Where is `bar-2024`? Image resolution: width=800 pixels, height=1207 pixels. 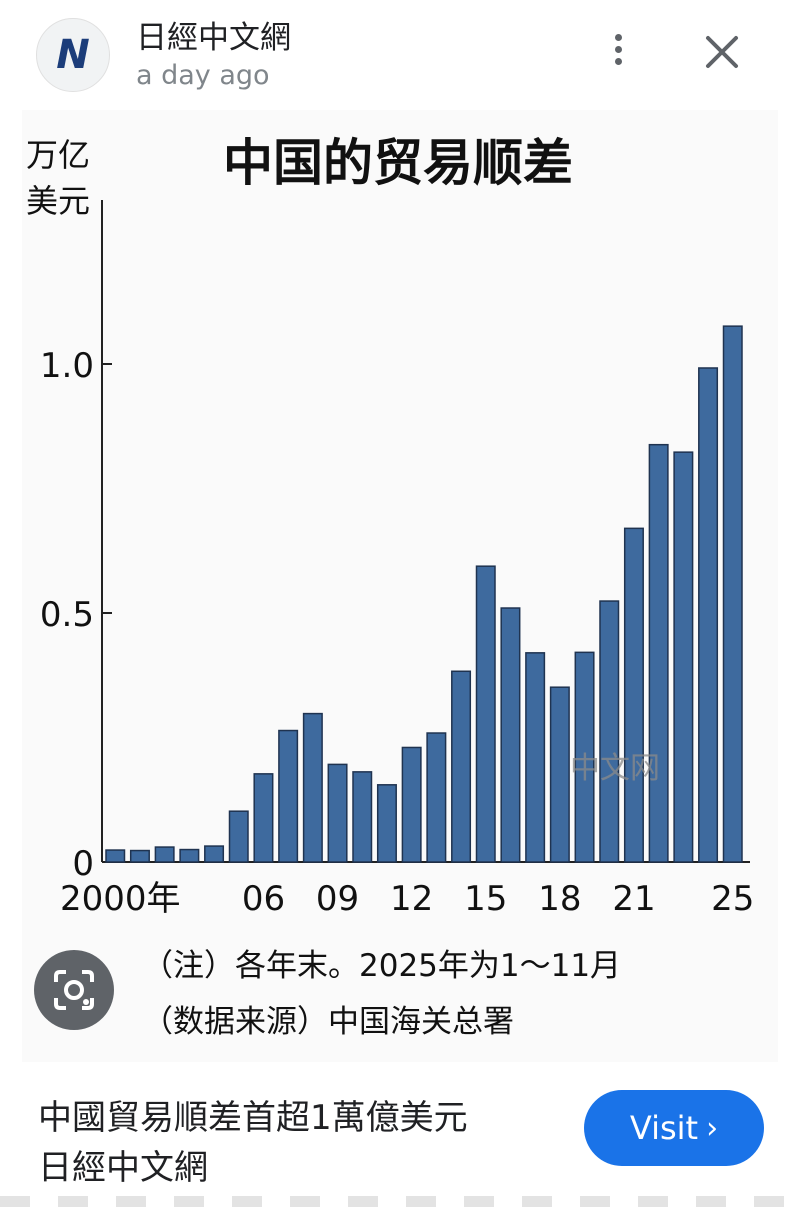 bar-2024 is located at coordinates (708, 615).